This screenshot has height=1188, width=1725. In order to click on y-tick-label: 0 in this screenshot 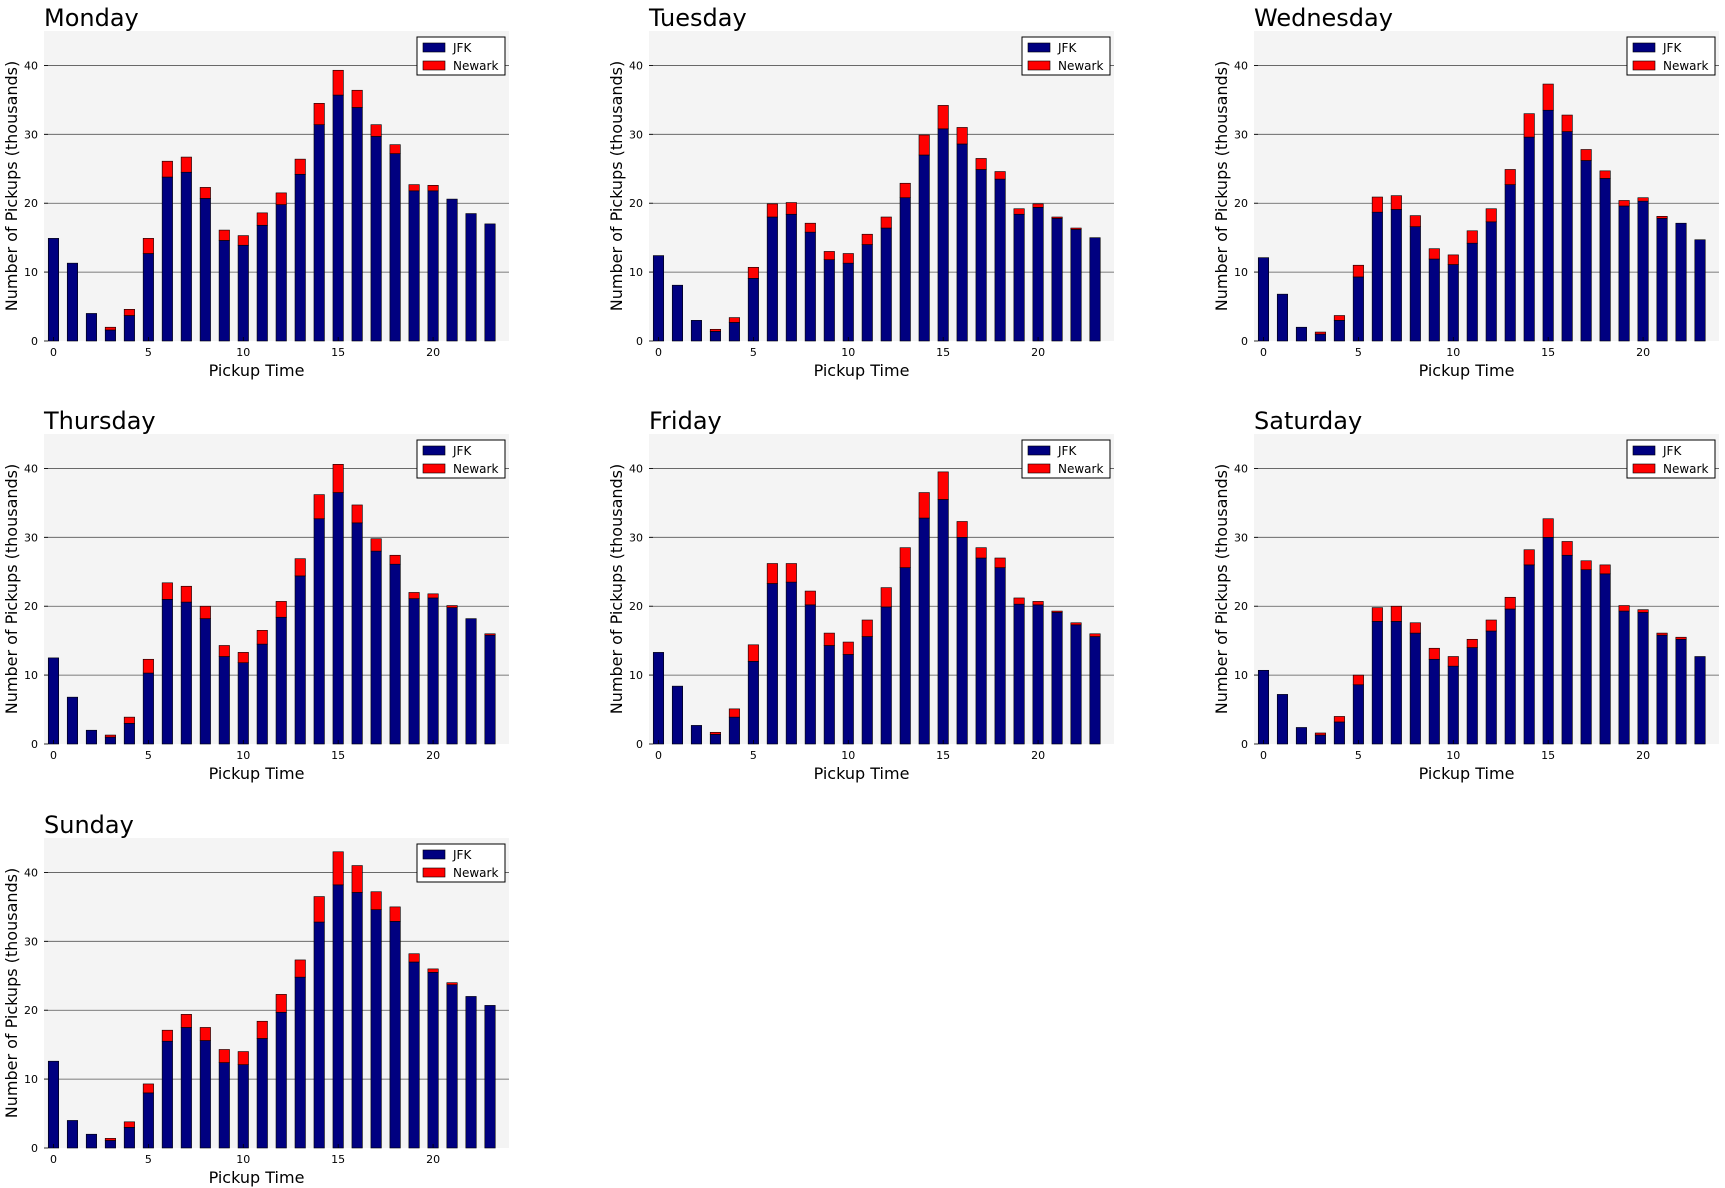, I will do `click(1244, 341)`.